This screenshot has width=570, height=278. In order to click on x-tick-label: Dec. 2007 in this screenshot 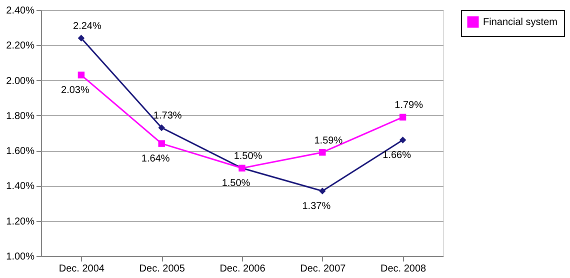, I will do `click(323, 269)`.